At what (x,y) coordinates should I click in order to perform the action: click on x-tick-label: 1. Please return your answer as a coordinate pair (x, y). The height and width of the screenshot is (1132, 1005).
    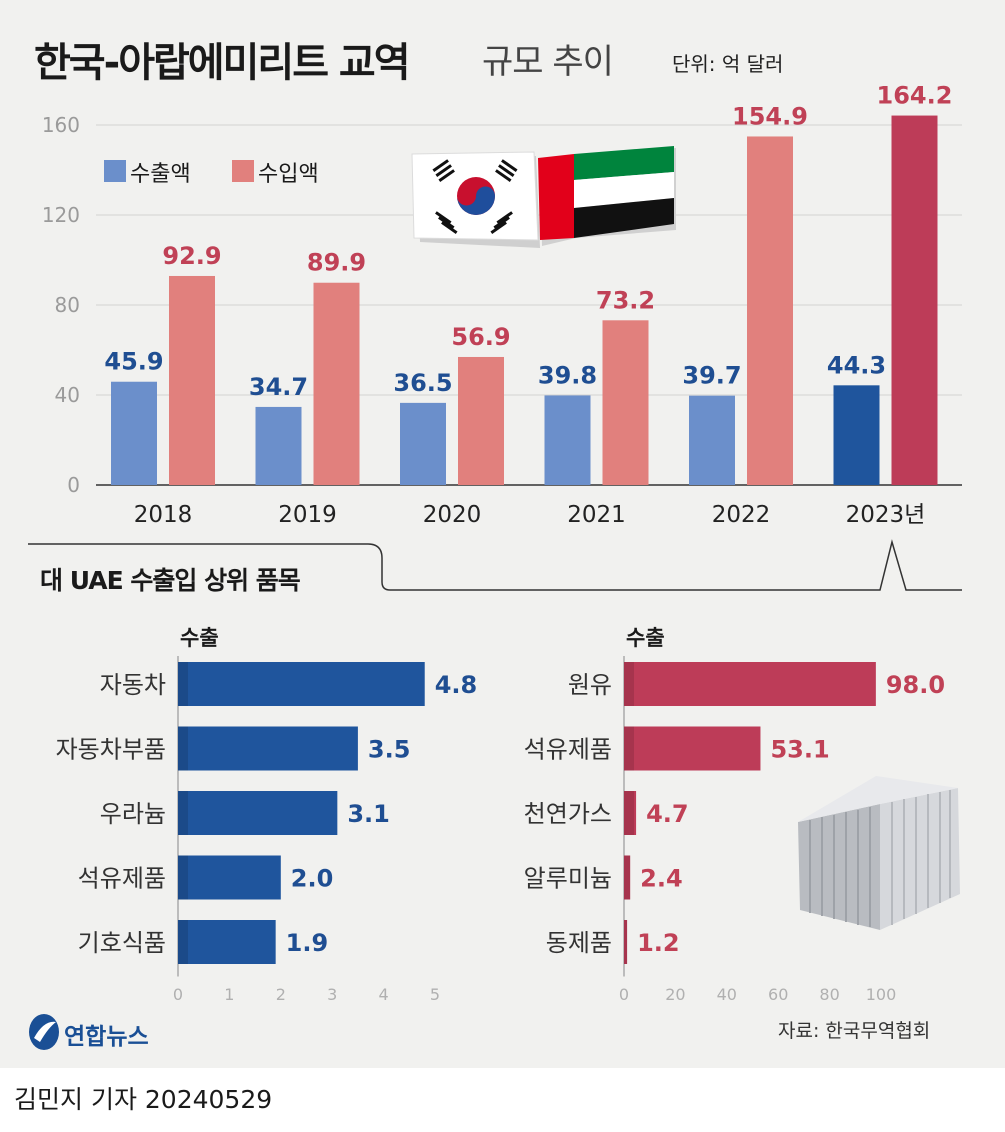
    Looking at the image, I should click on (229, 994).